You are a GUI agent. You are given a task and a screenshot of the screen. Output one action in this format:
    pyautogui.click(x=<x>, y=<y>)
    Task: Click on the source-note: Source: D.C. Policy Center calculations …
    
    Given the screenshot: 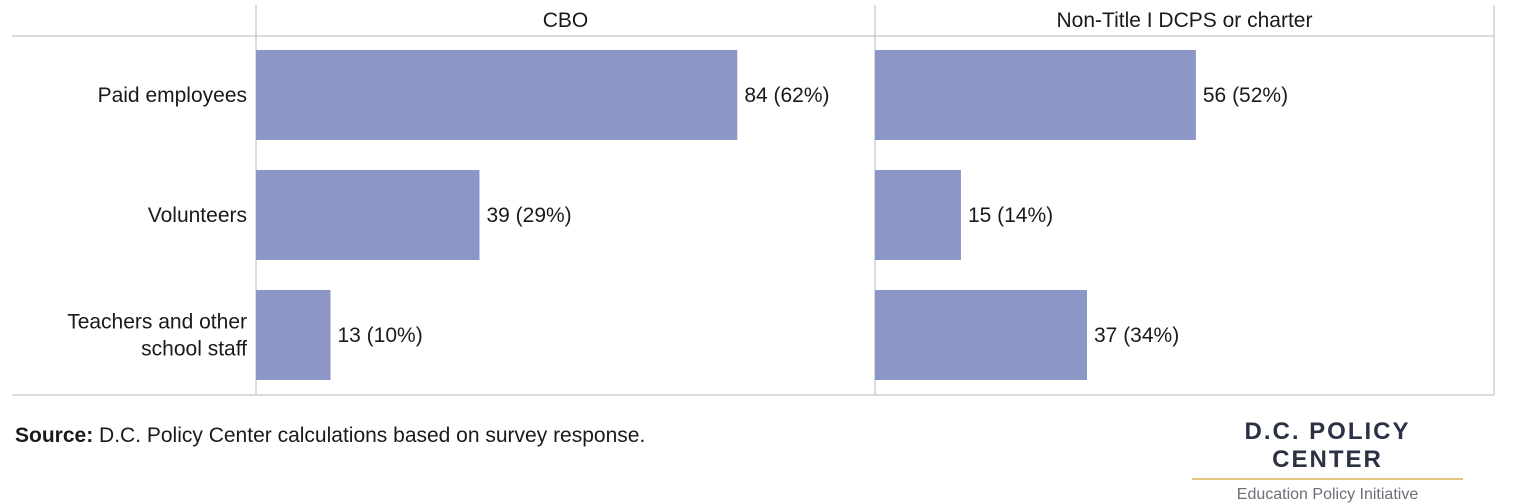 What is the action you would take?
    pyautogui.click(x=330, y=436)
    